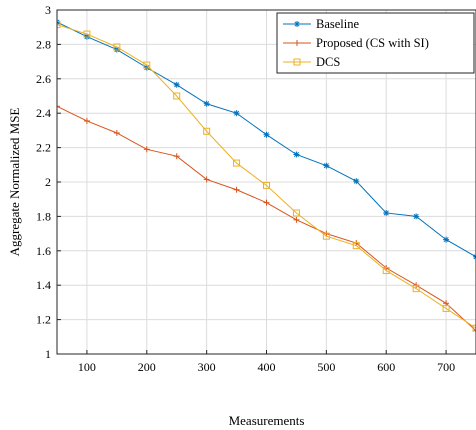  Describe the element at coordinates (386, 367) in the screenshot. I see `x-tick-label: 600` at that location.